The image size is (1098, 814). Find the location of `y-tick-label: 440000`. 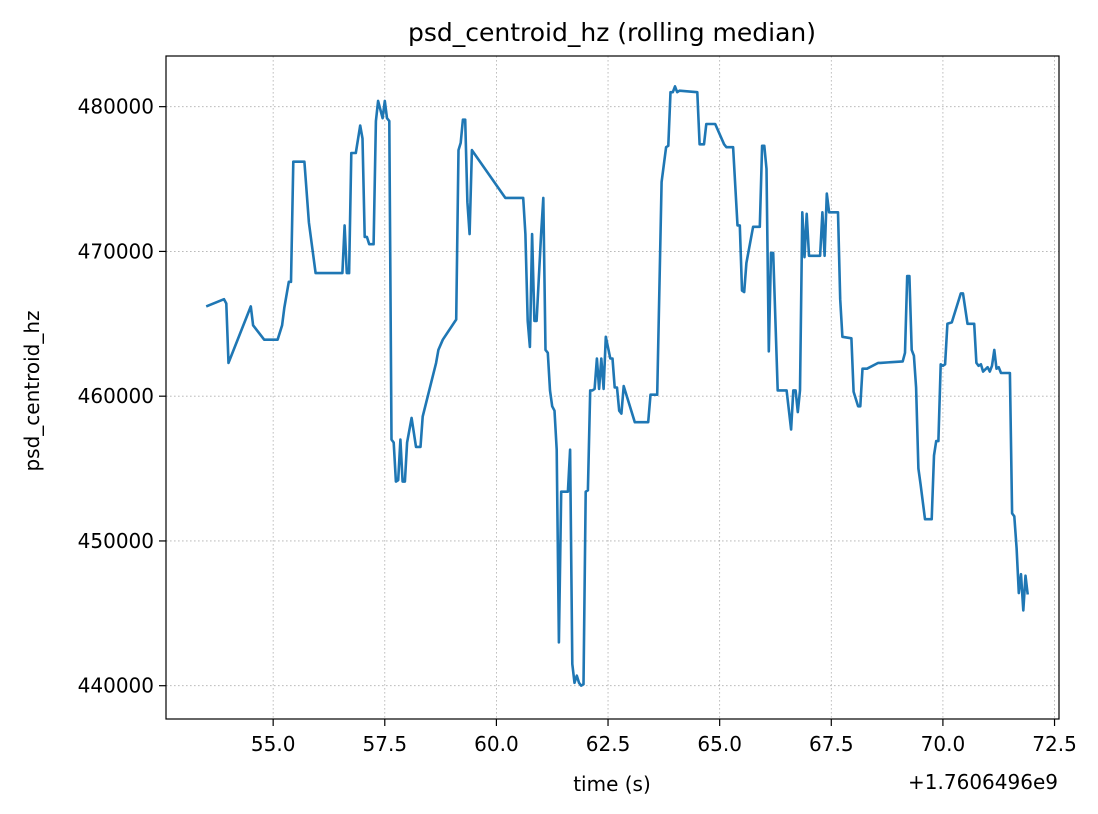

y-tick-label: 440000 is located at coordinates (116, 686).